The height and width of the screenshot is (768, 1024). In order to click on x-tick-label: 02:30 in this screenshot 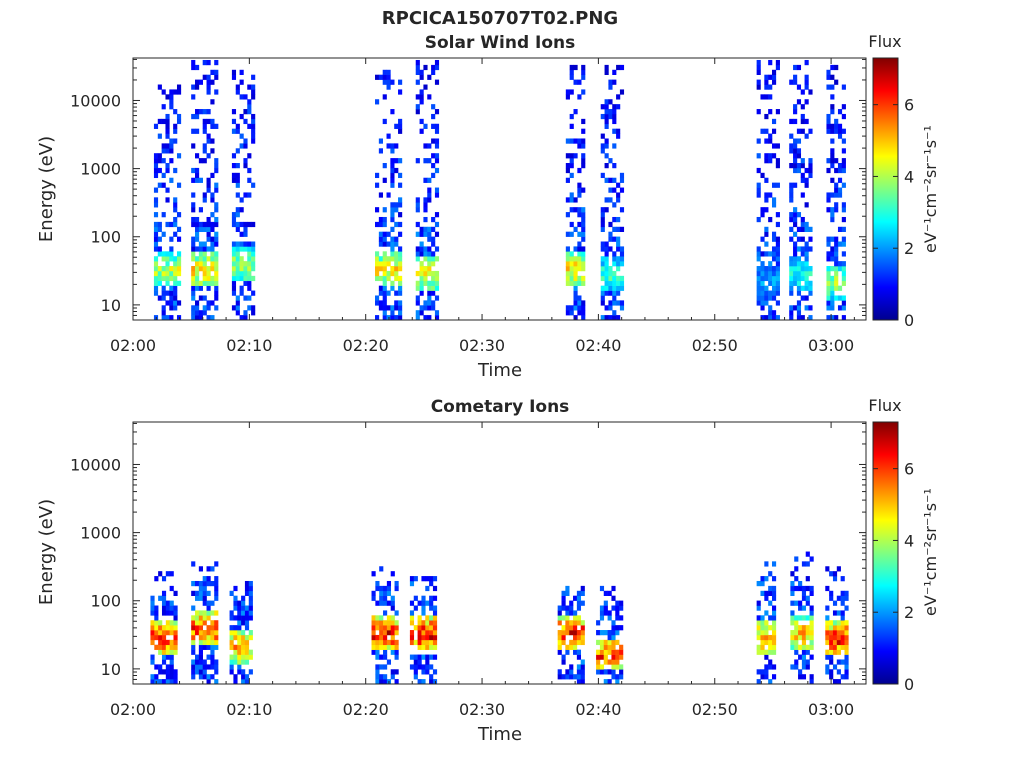, I will do `click(482, 709)`.